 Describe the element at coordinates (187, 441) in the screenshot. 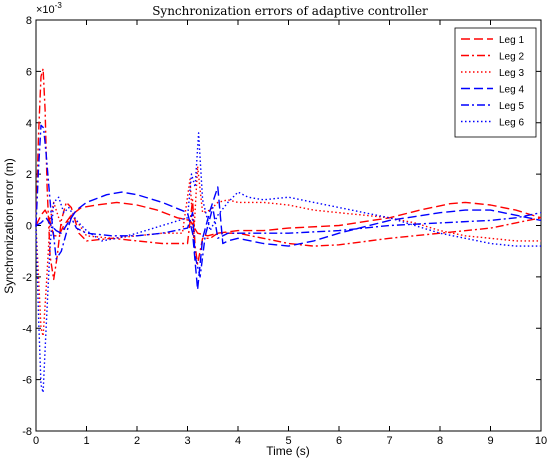

I see `x-tick-label: 3` at that location.